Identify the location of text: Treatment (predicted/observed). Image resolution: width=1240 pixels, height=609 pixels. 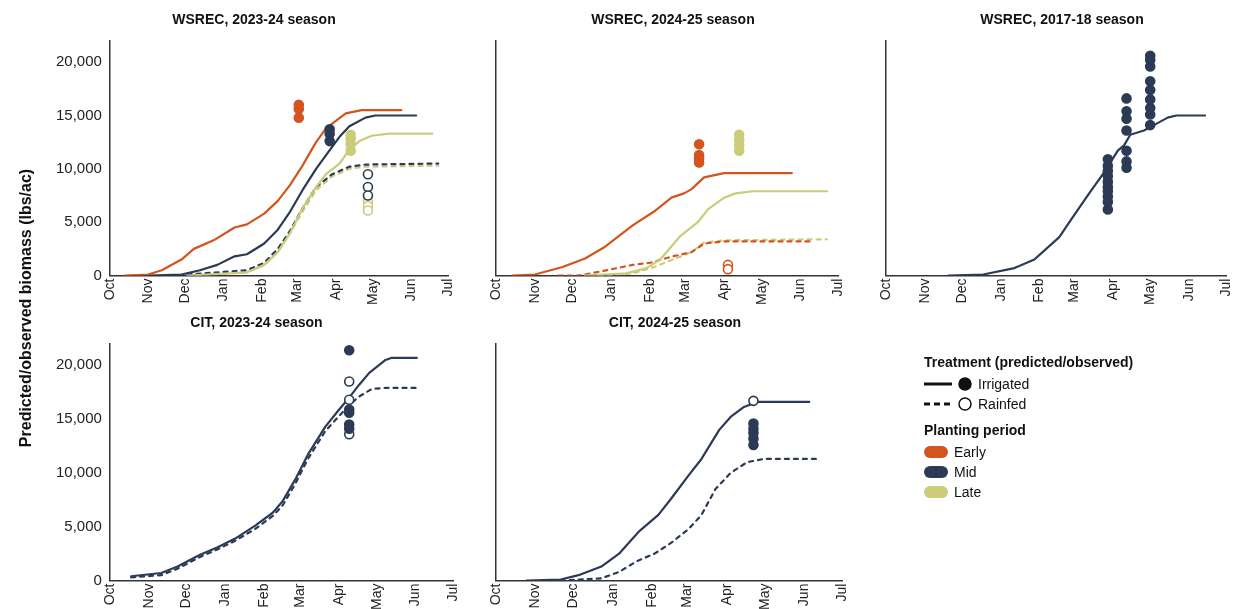
(1029, 362).